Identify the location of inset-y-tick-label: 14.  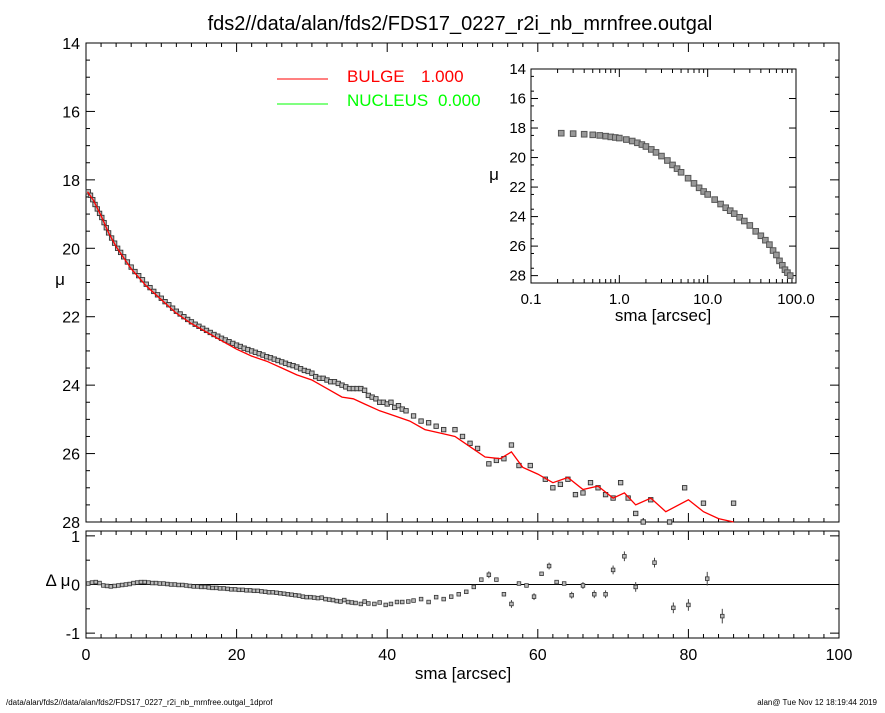
(517, 69).